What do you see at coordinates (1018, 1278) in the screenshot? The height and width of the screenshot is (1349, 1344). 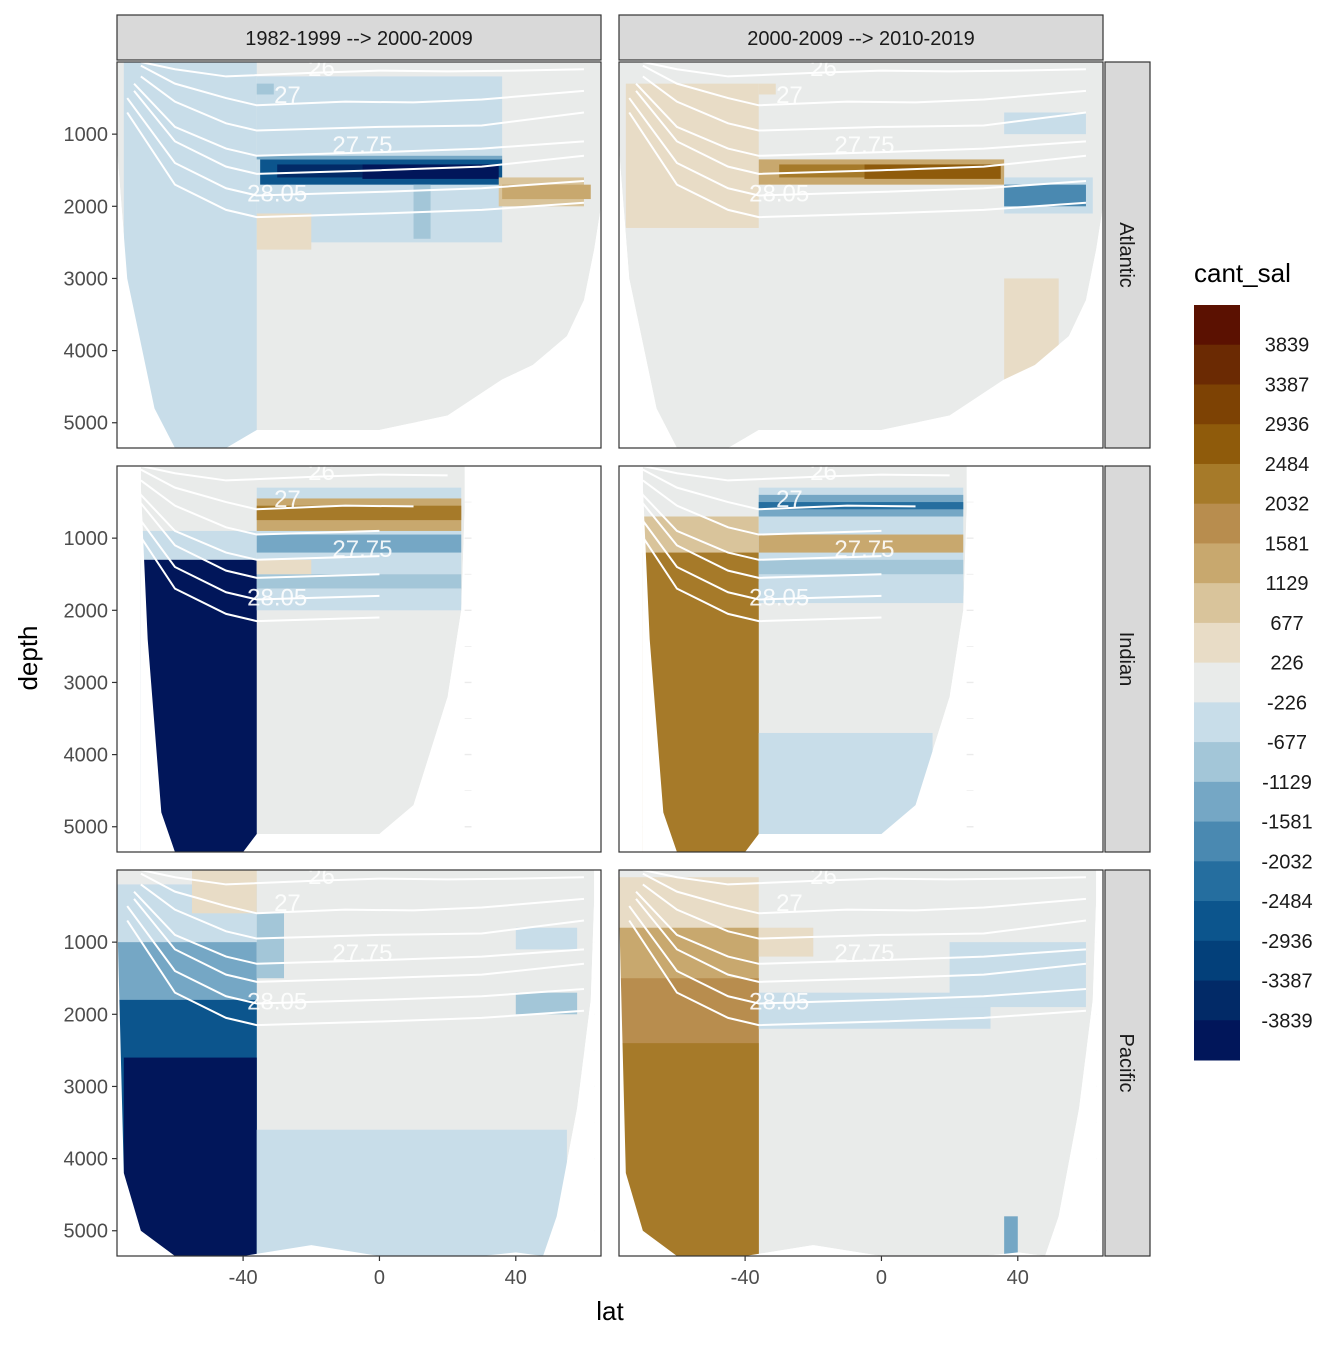 I see `x-tick-label: 40` at bounding box center [1018, 1278].